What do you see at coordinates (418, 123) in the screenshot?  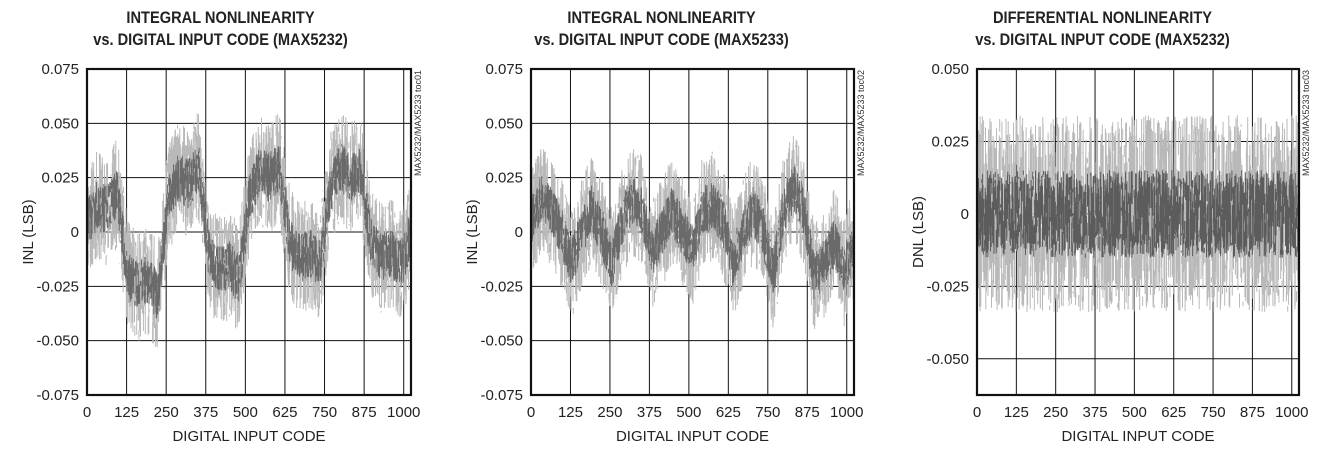 I see `figure-code: MAX5232/MAX5233 toc01` at bounding box center [418, 123].